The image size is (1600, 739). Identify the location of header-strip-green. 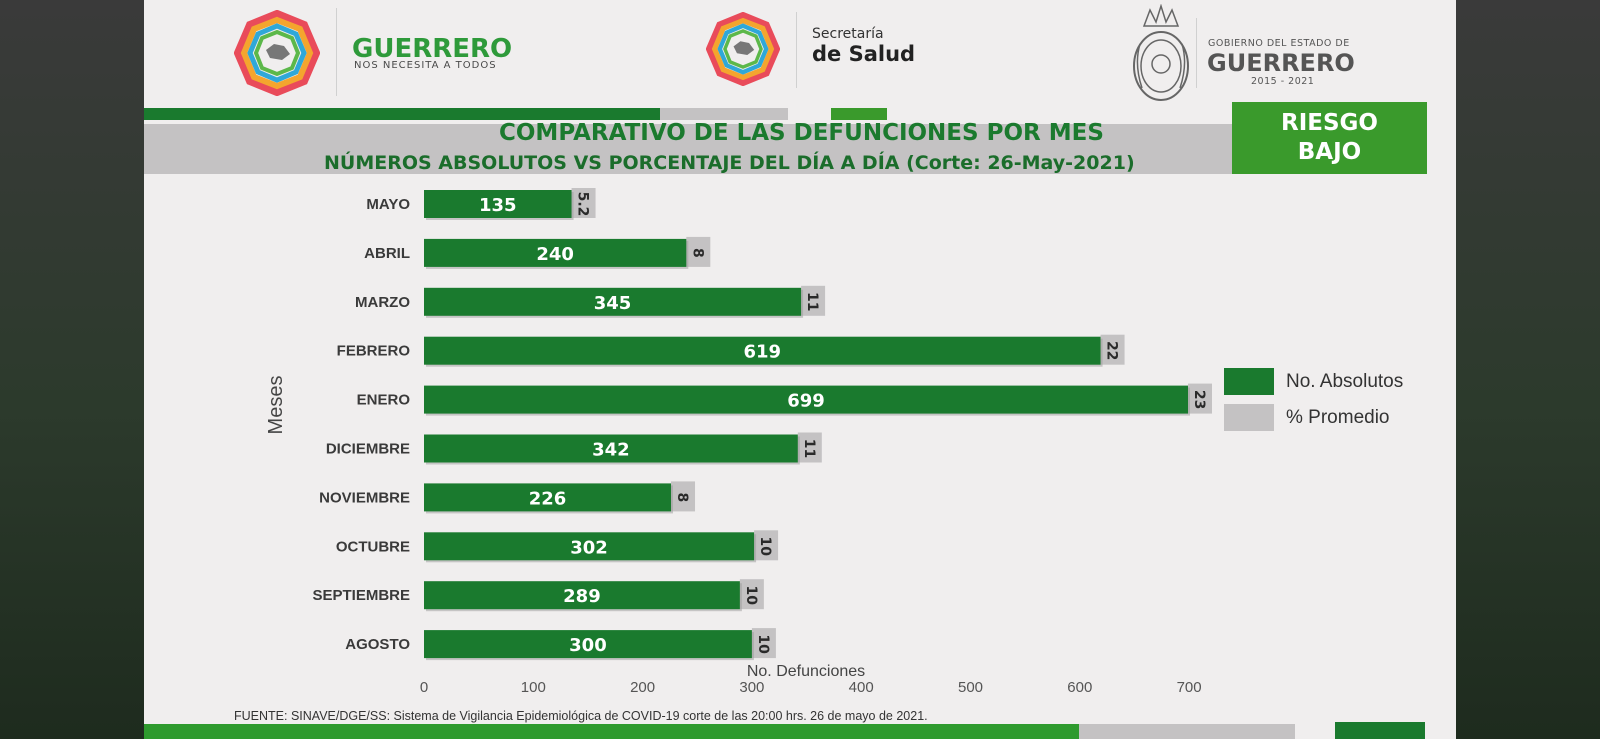
(402, 114).